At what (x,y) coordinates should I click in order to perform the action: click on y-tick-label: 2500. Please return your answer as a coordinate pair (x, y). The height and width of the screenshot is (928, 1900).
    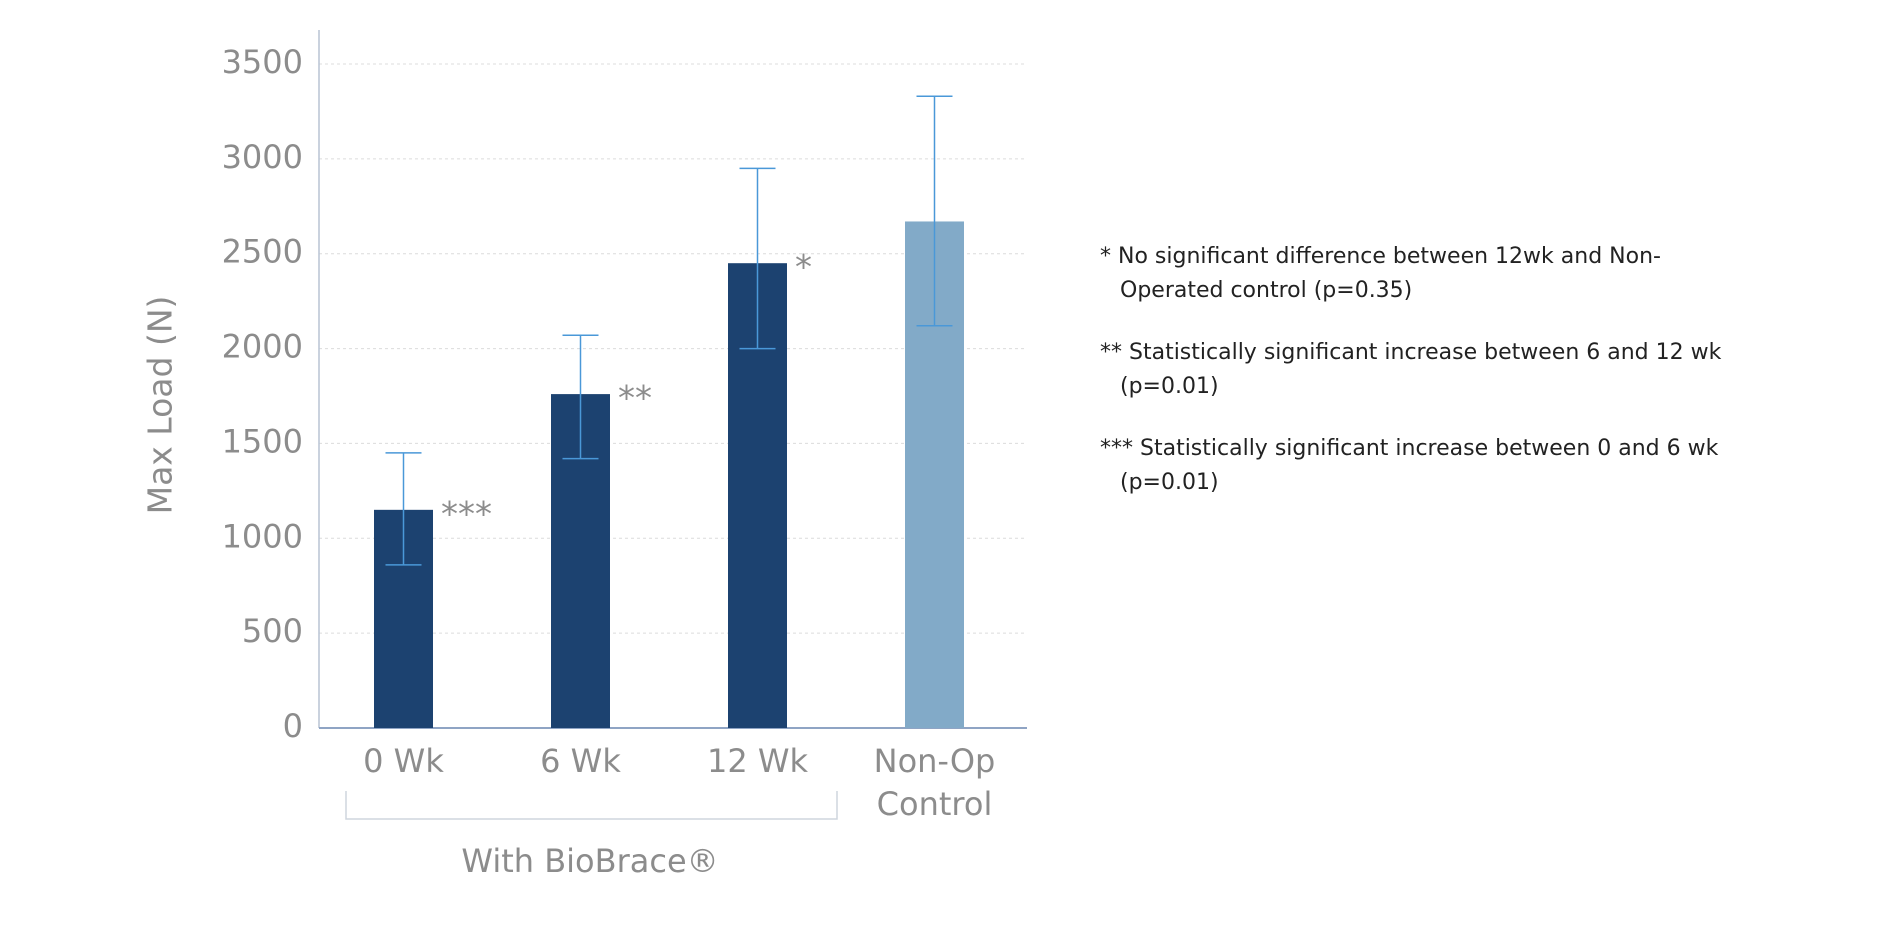
    Looking at the image, I should click on (262, 252).